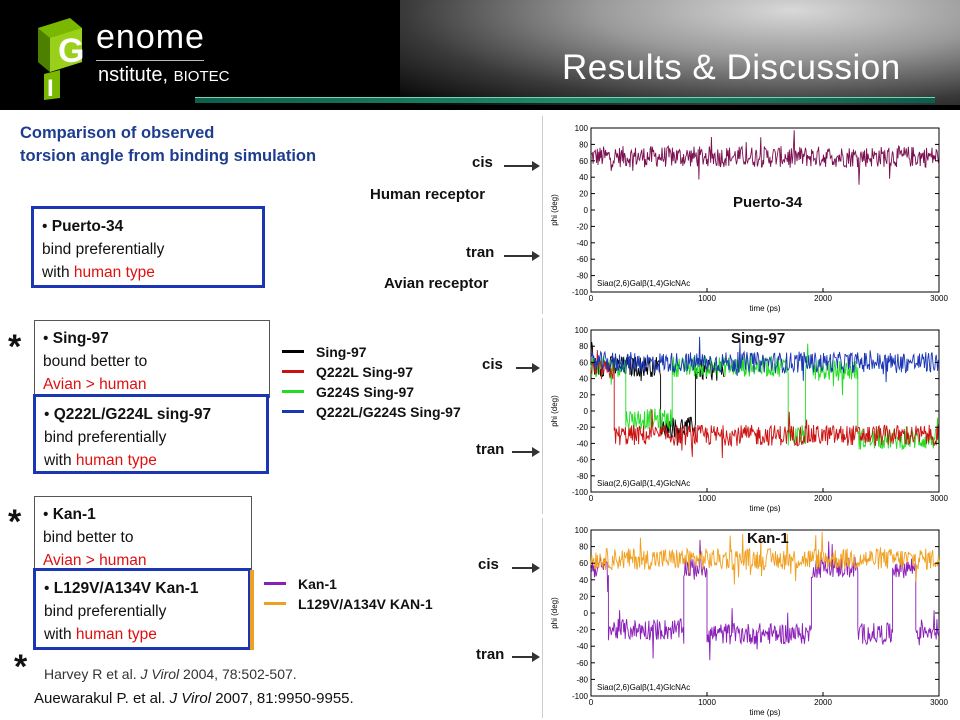 This screenshot has width=960, height=720. What do you see at coordinates (317, 584) in the screenshot?
I see `legend-label: Kan-1` at bounding box center [317, 584].